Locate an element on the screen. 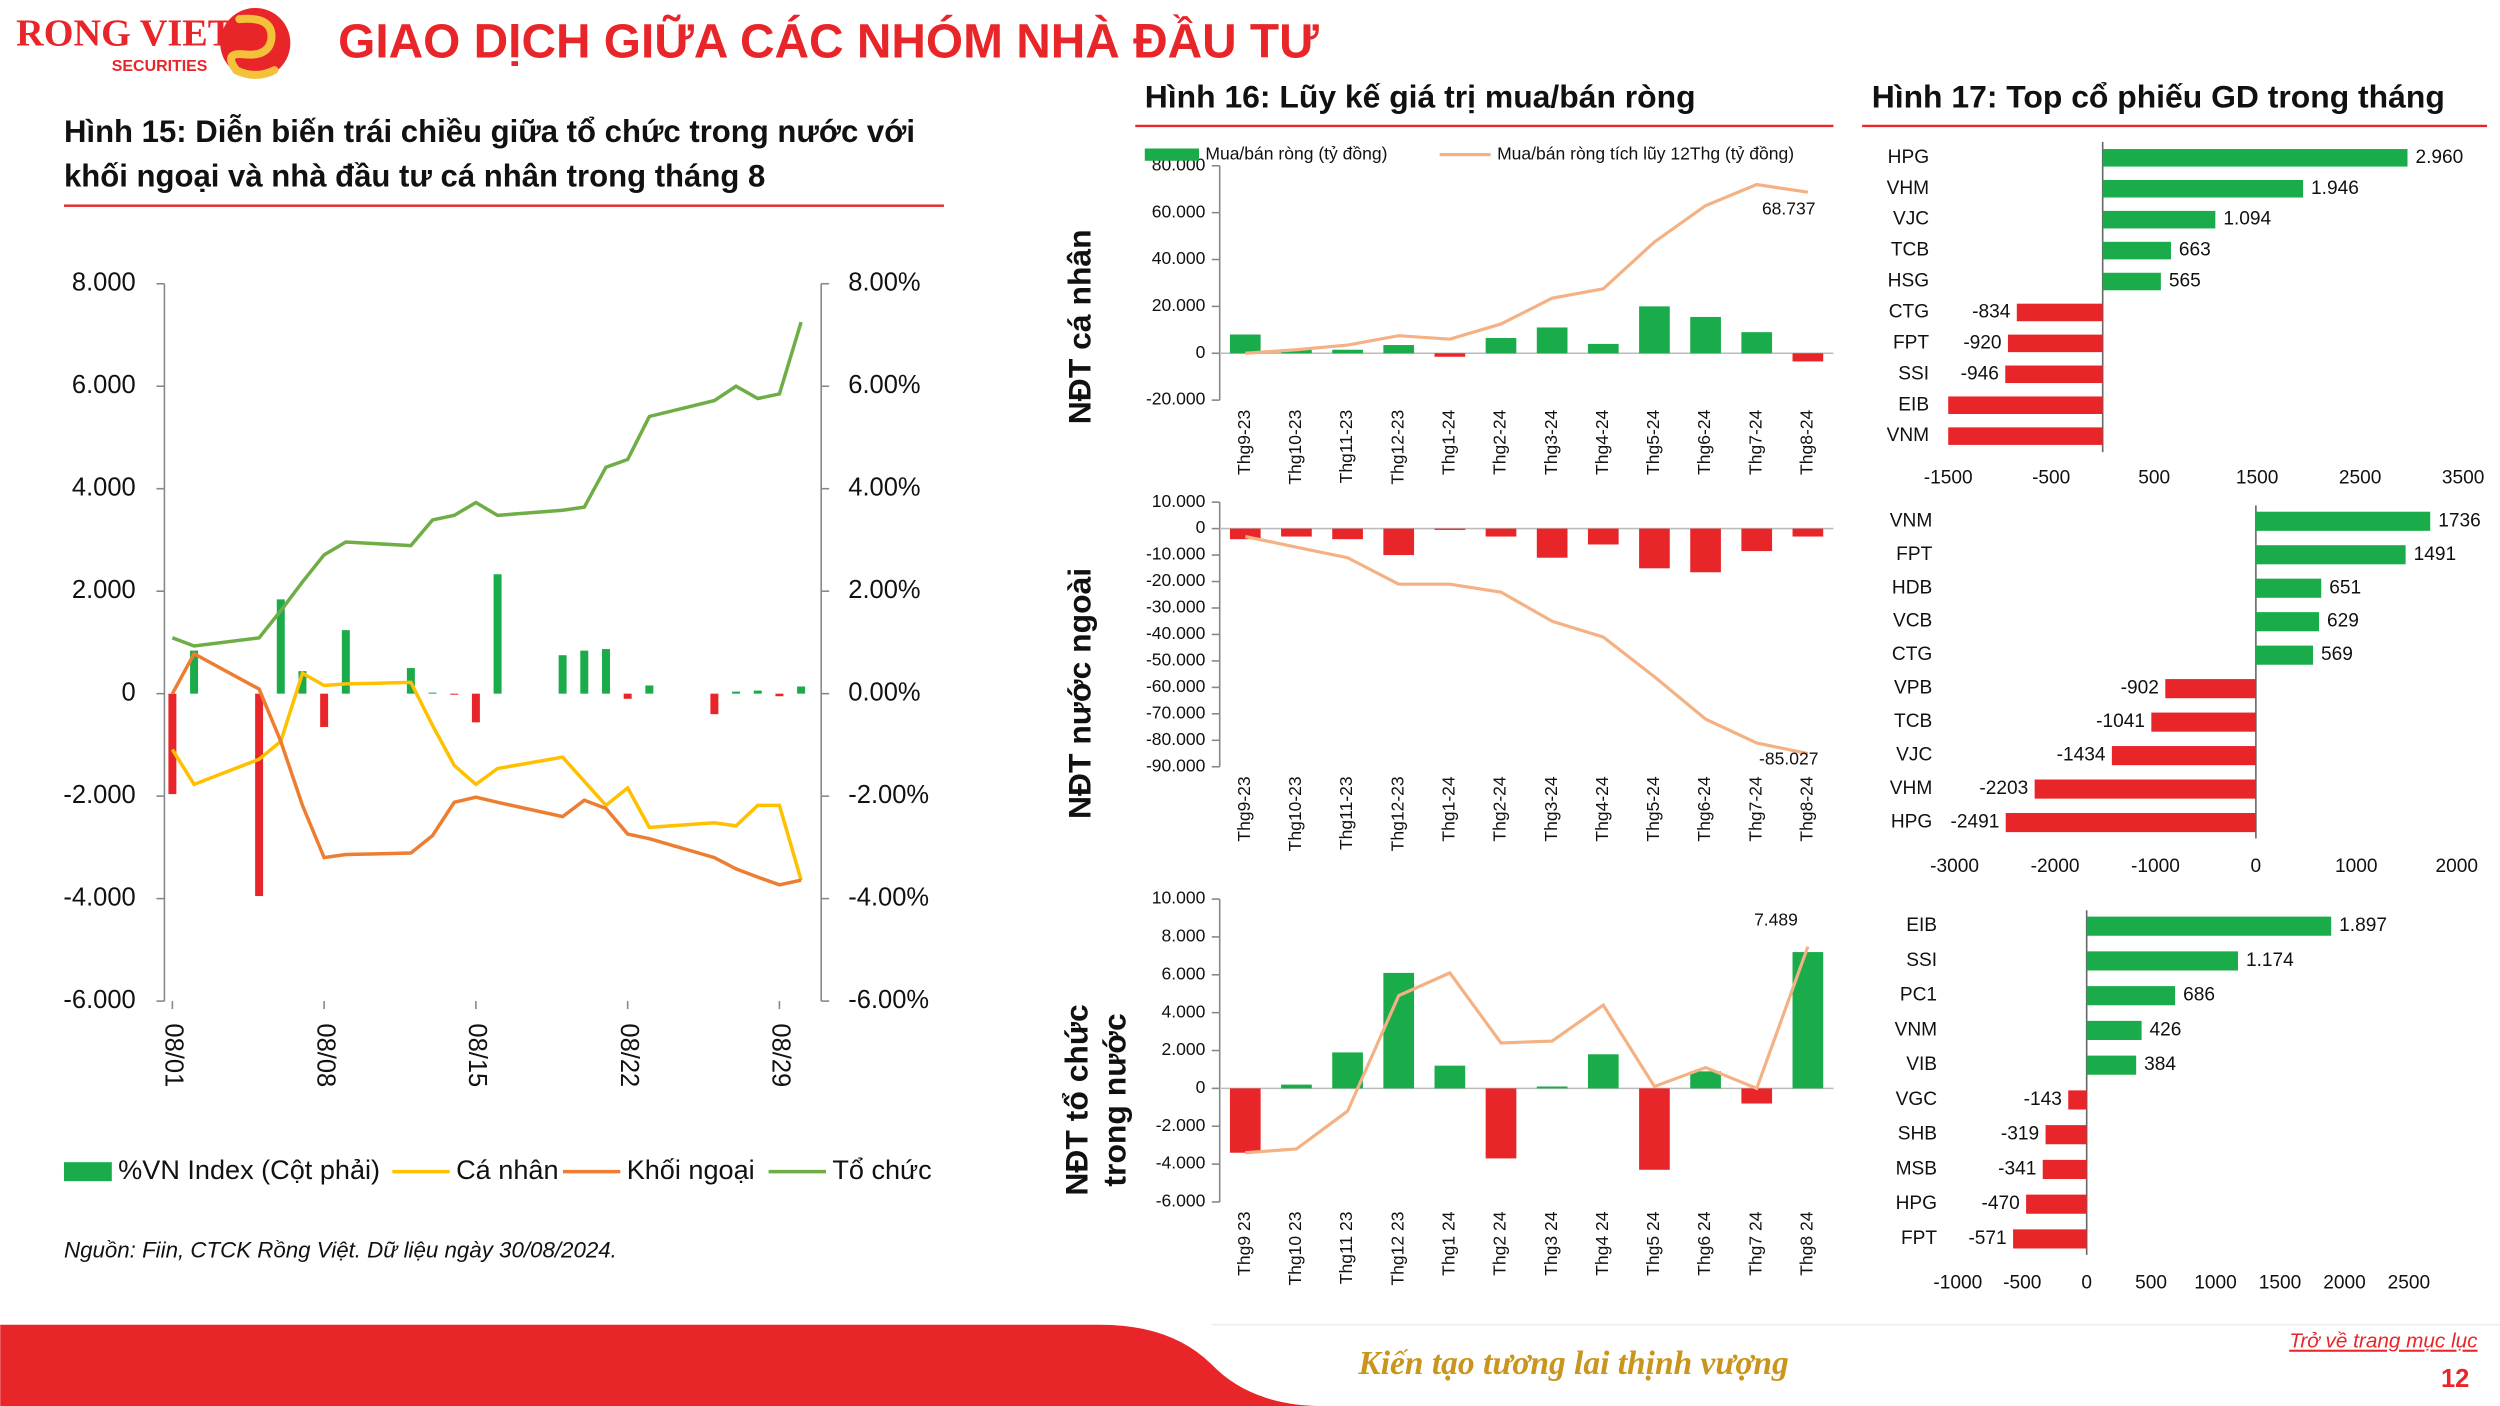 This screenshot has height=1406, width=2500. data-label: 1.897 is located at coordinates (2363, 925).